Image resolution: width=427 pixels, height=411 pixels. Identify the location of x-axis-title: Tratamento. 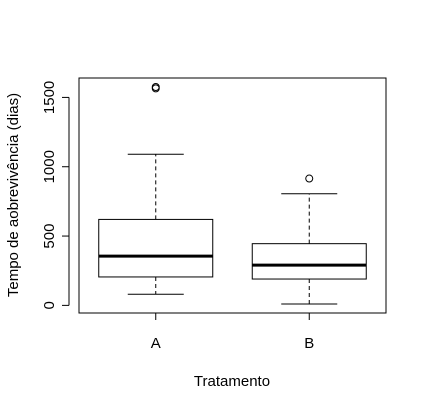
(232, 381).